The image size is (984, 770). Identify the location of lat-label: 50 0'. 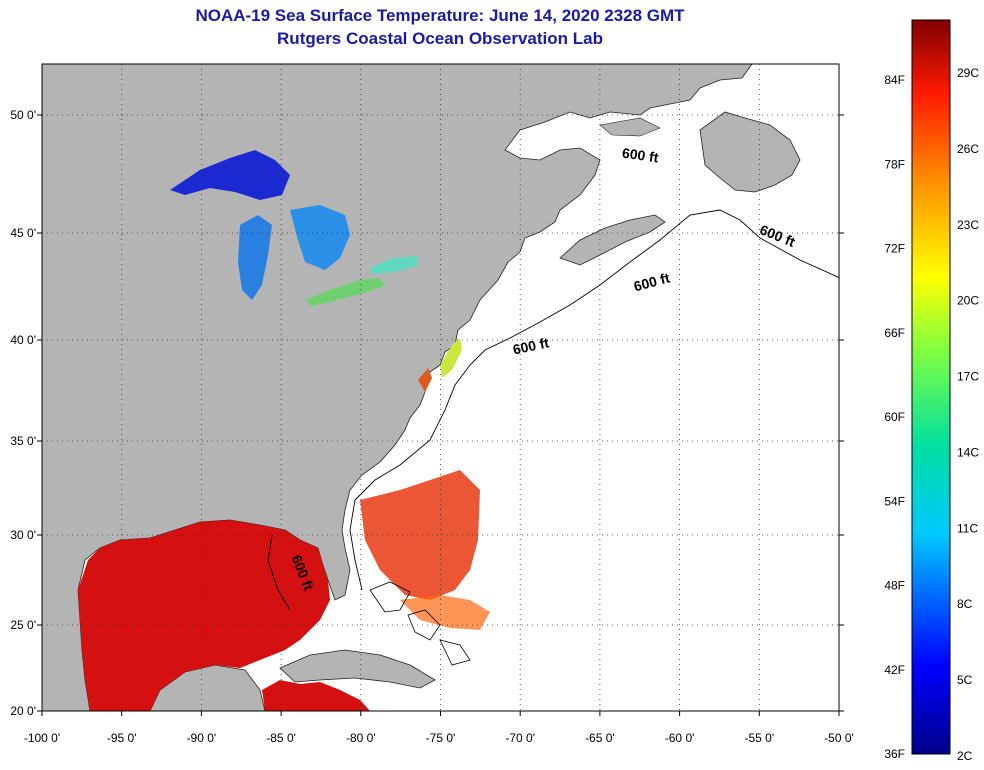
(23, 115).